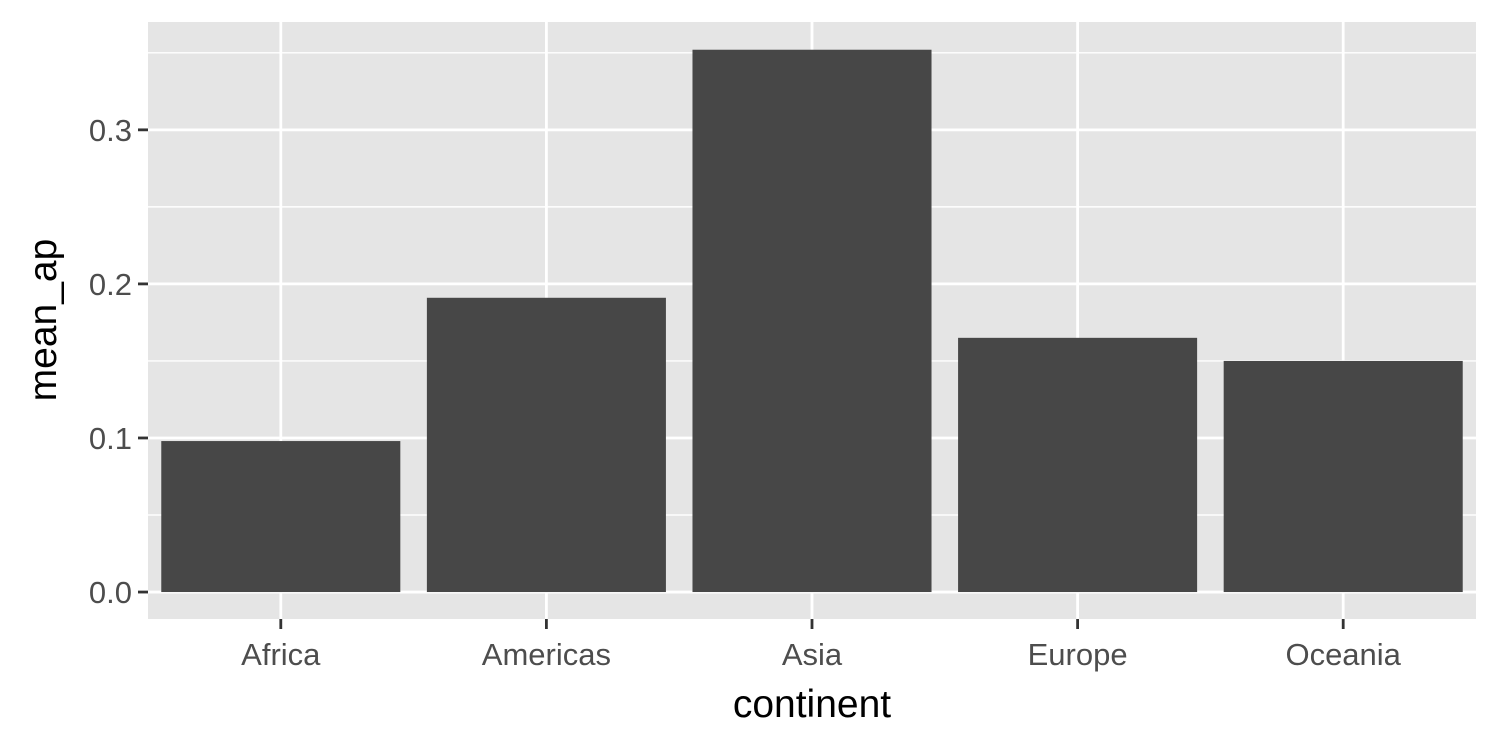 This screenshot has width=1500, height=750. Describe the element at coordinates (118, 361) in the screenshot. I see `y-axis: 0.0 0.1 0.2 0.3` at that location.